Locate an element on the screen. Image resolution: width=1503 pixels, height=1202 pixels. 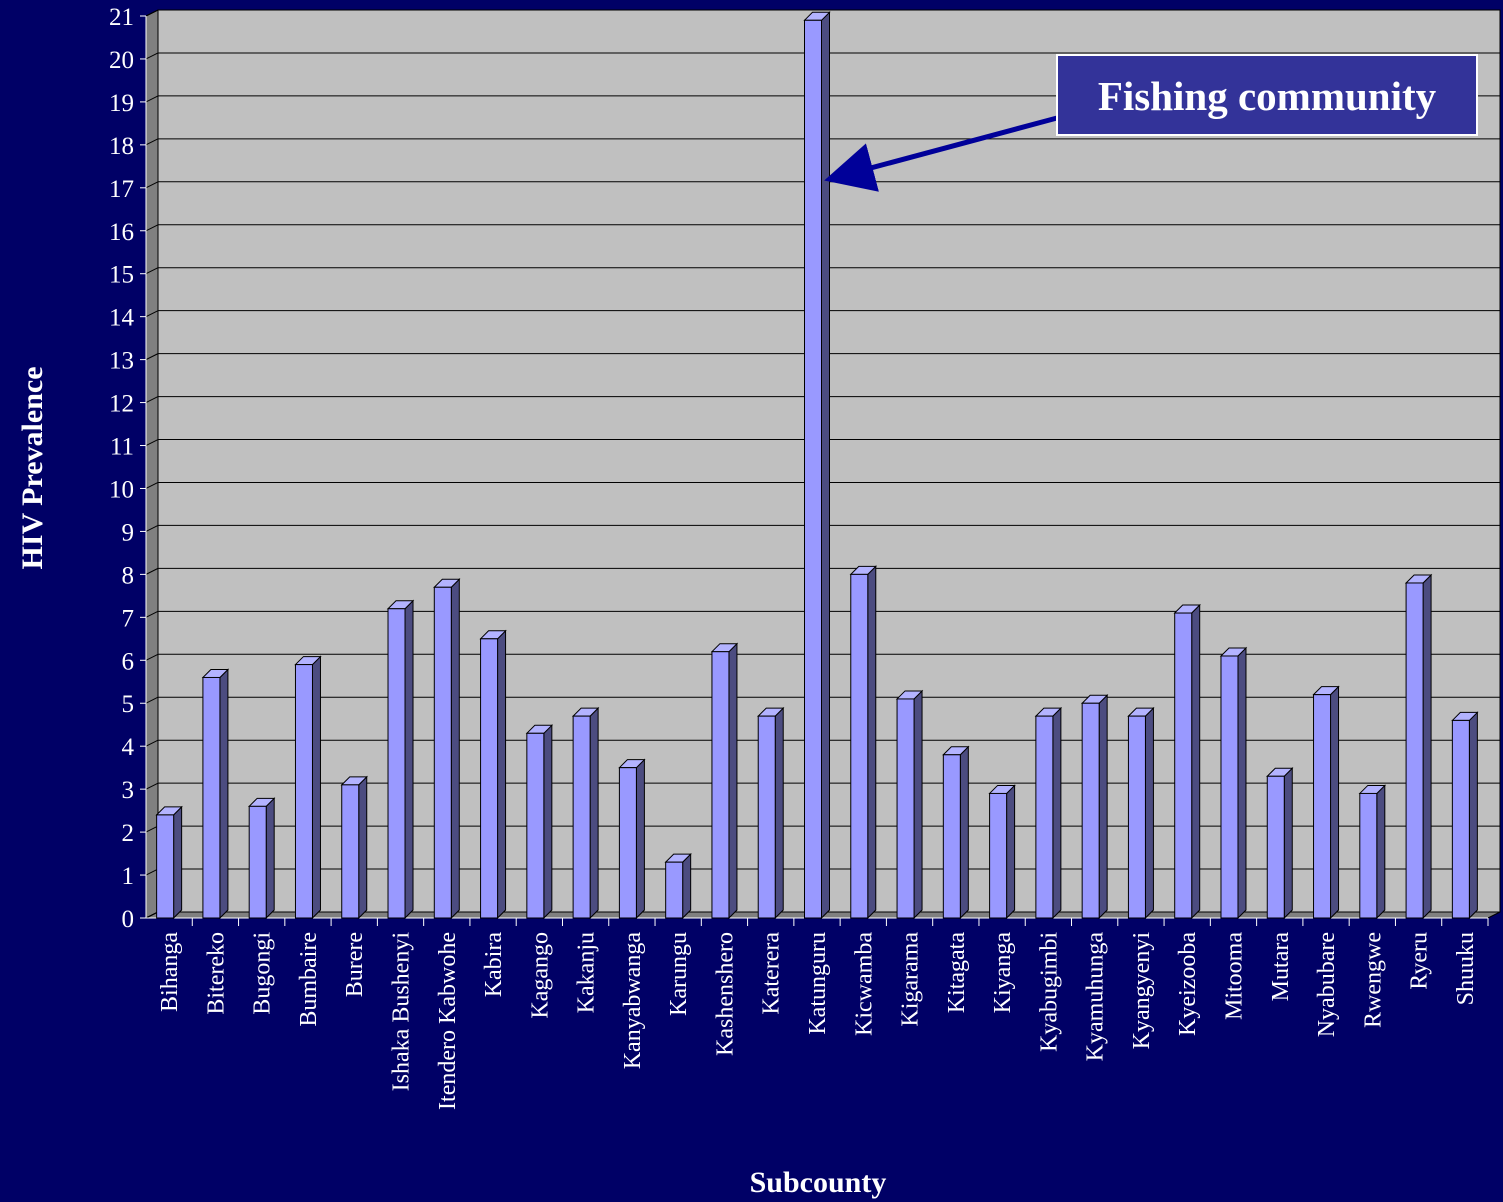
x-category-label: Rwengwe is located at coordinates (1373, 980).